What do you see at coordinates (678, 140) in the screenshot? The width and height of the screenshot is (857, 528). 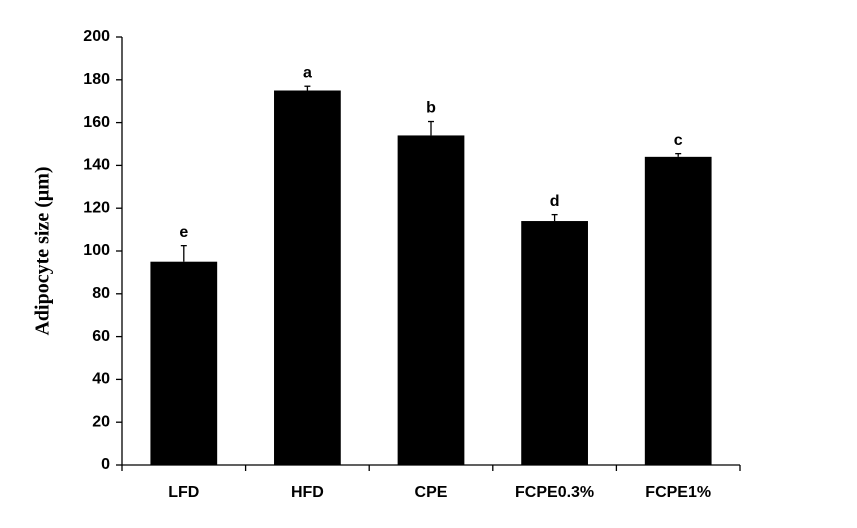 I see `significance-letter: c` at bounding box center [678, 140].